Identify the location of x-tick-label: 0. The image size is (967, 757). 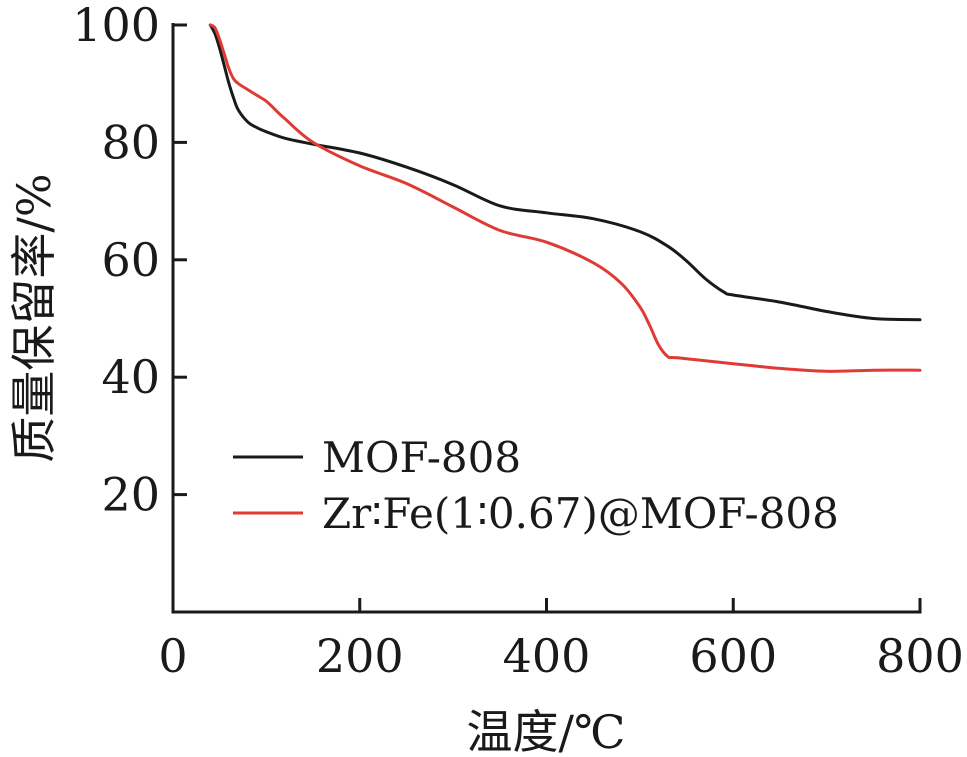
(172, 656).